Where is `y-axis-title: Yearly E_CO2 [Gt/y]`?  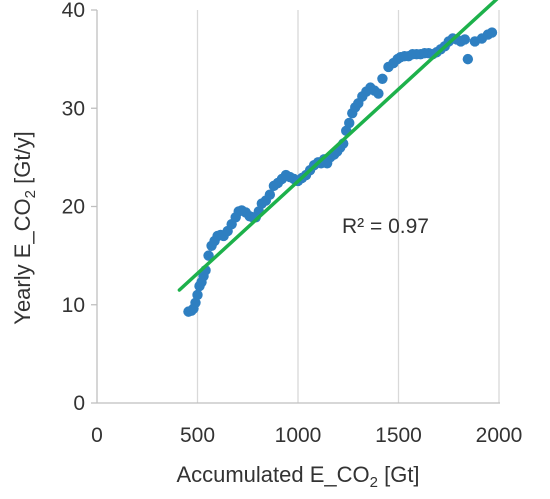
y-axis-title: Yearly E_CO2 [Gt/y] is located at coordinates (24, 227).